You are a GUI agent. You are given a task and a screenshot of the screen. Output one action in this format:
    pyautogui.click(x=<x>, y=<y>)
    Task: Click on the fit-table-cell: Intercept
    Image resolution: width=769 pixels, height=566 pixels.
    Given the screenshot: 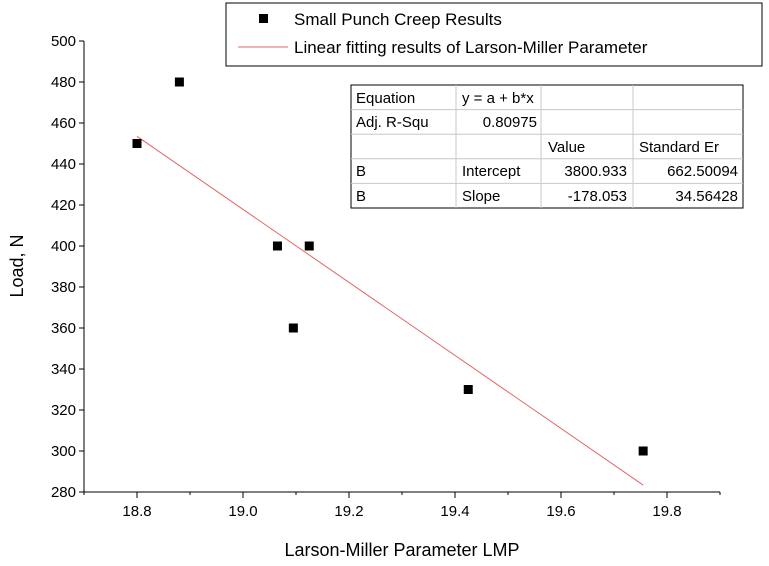 What is the action you would take?
    pyautogui.click(x=491, y=171)
    